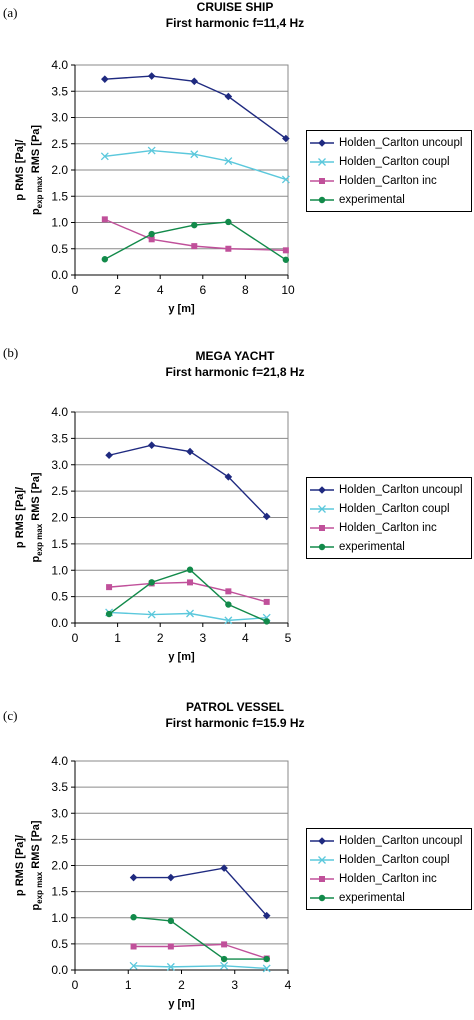 Image resolution: width=474 pixels, height=1020 pixels. Describe the element at coordinates (401, 142) in the screenshot. I see `legend-label: Holden_Carlton uncoupl` at that location.